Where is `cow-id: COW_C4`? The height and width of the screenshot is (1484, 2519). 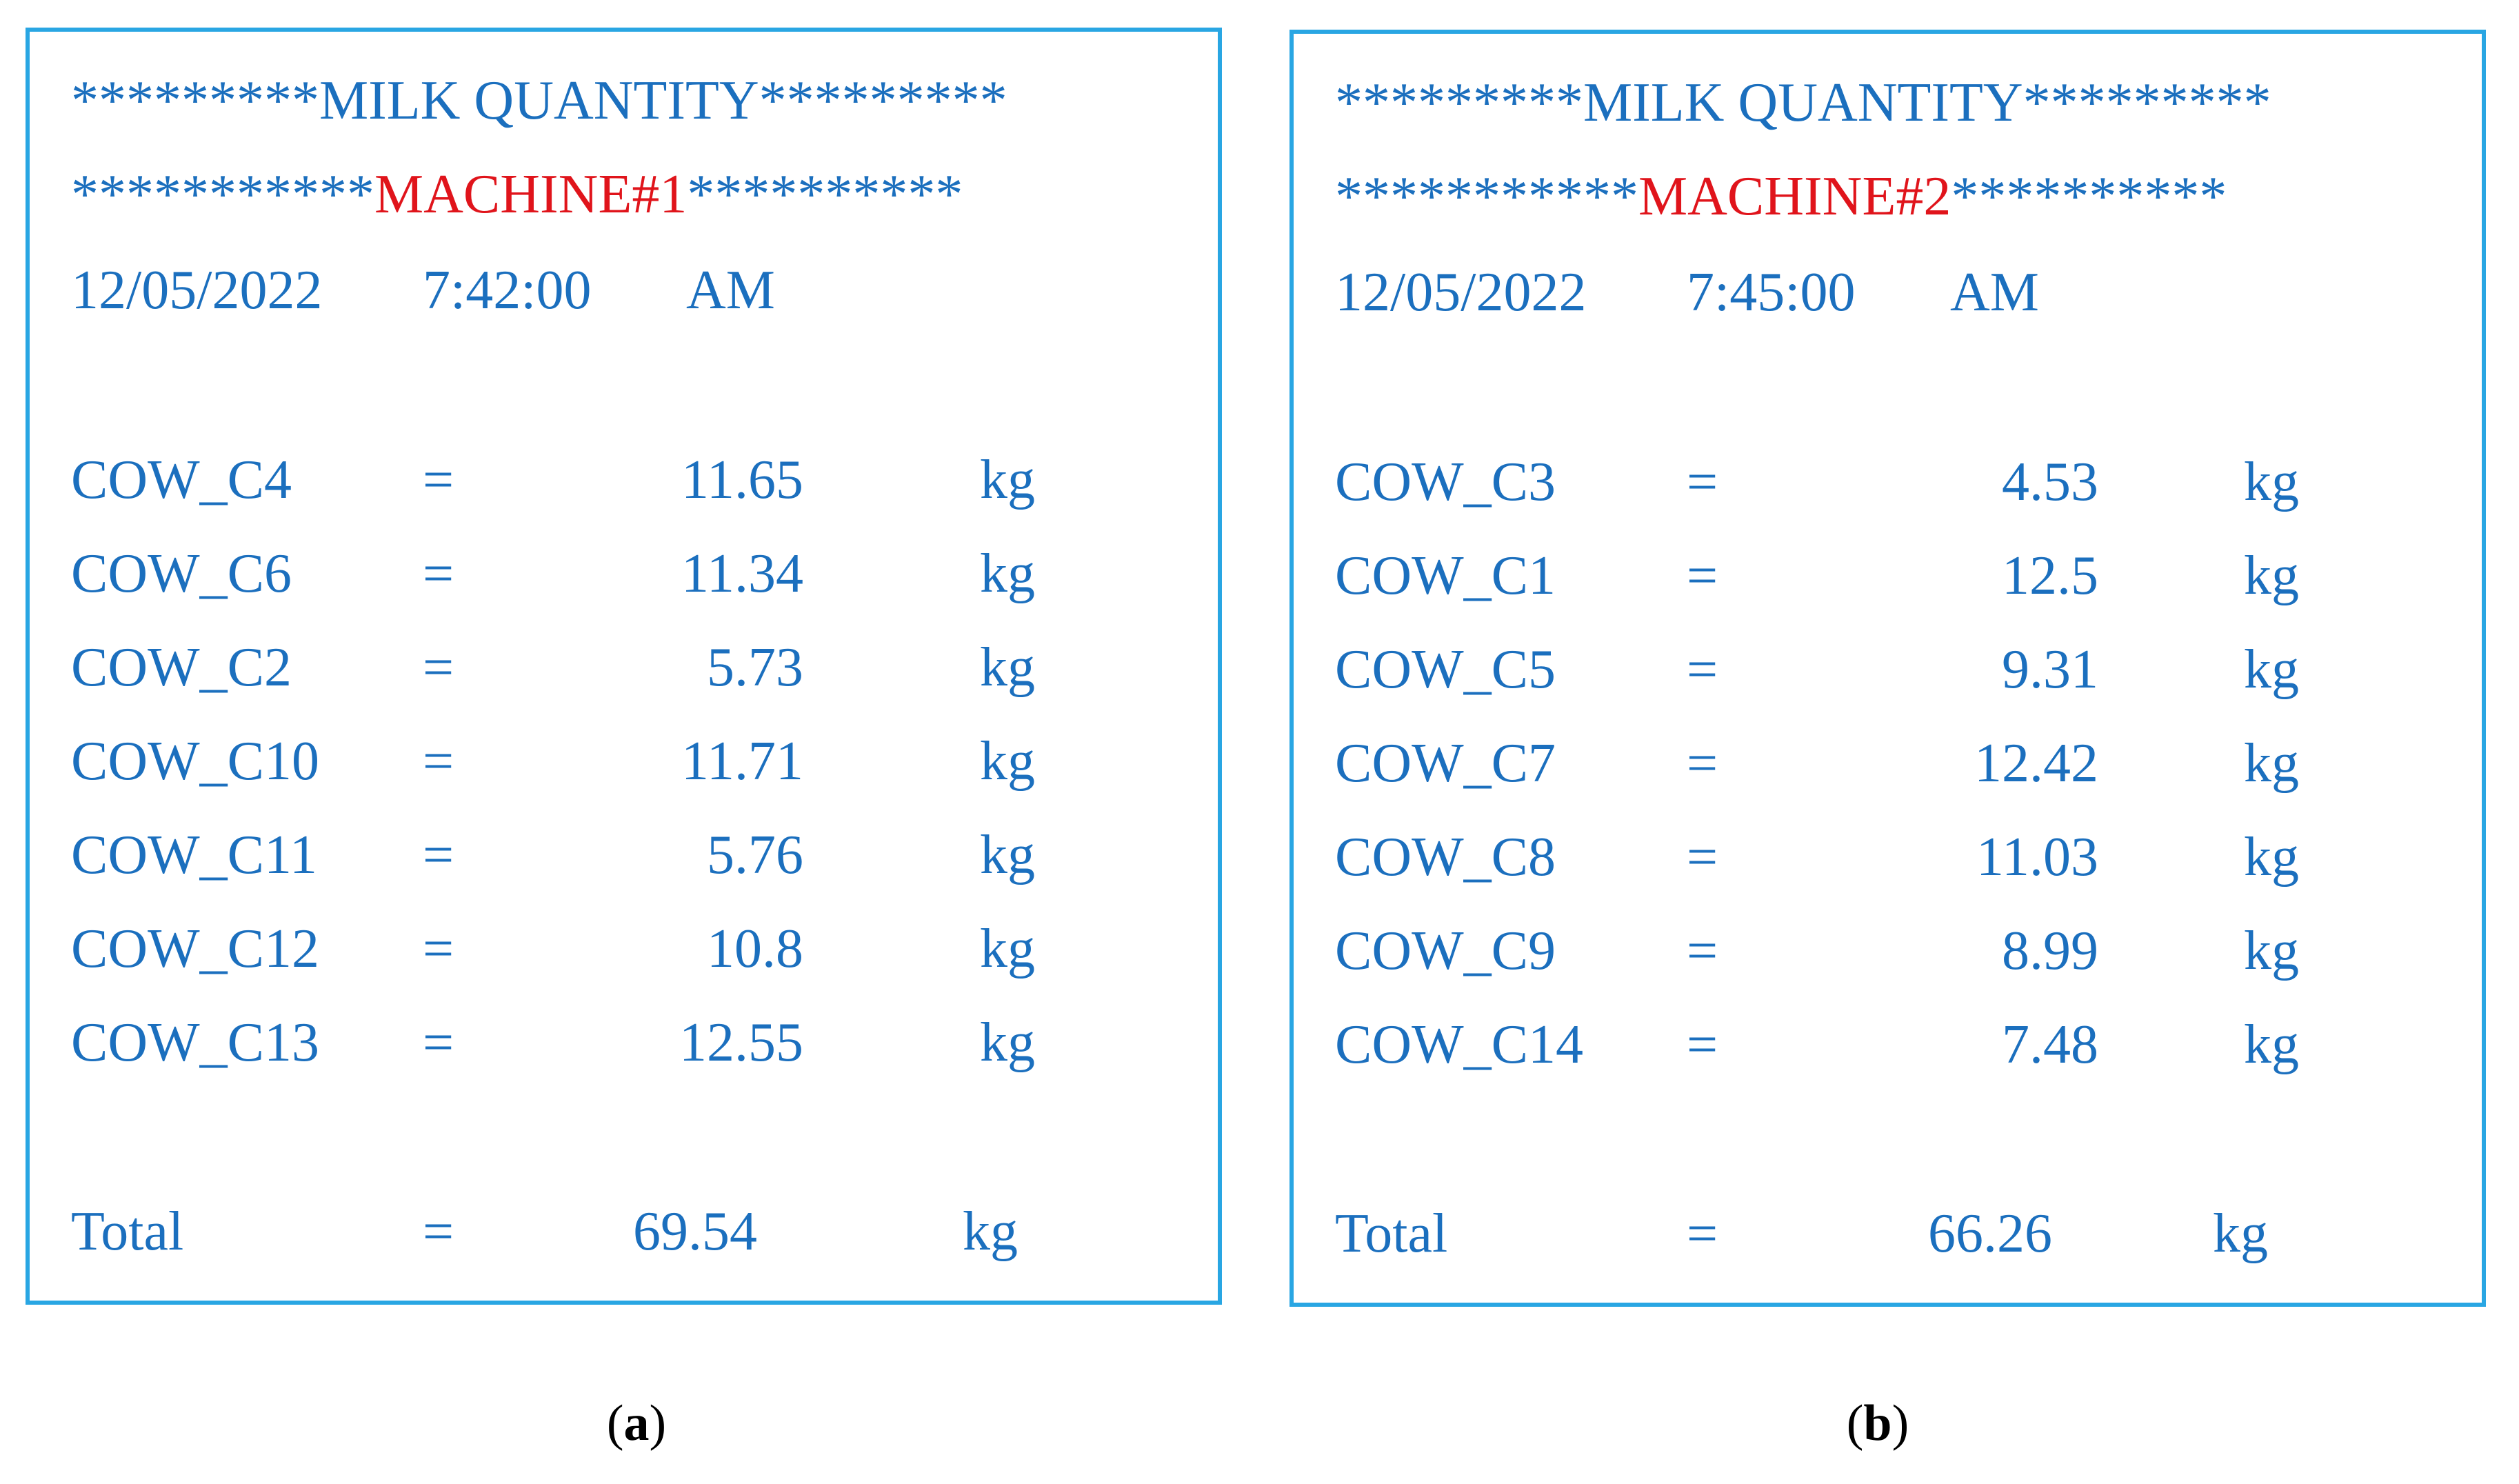
cow-id: COW_C4 is located at coordinates (181, 480).